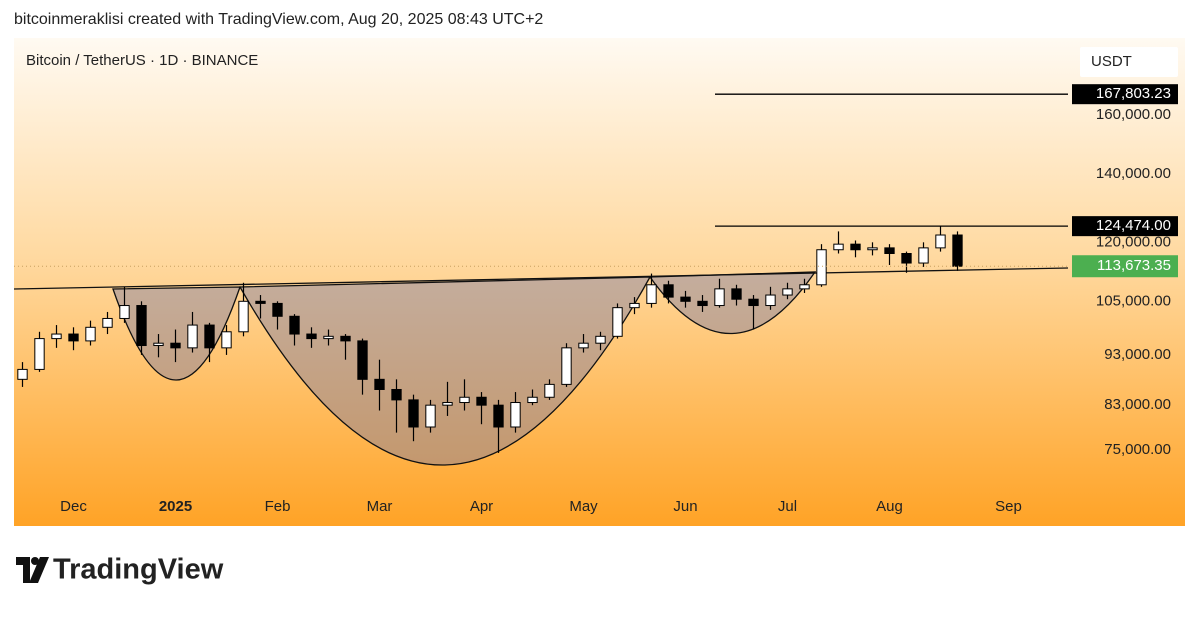 This screenshot has width=1199, height=618. I want to click on logo-text: TradingView, so click(138, 570).